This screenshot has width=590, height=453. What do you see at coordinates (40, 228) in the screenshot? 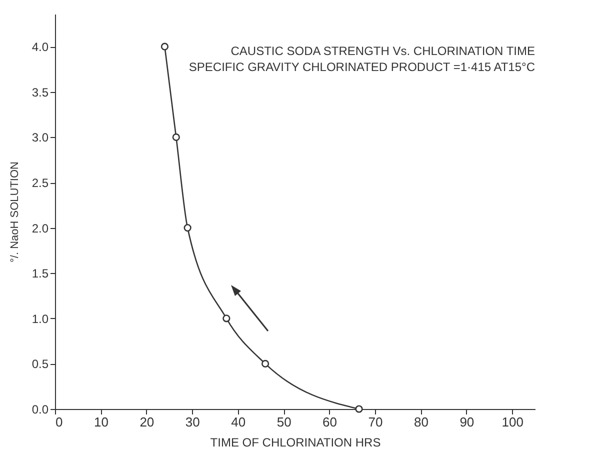
I see `y-tick-label: 2.0` at bounding box center [40, 228].